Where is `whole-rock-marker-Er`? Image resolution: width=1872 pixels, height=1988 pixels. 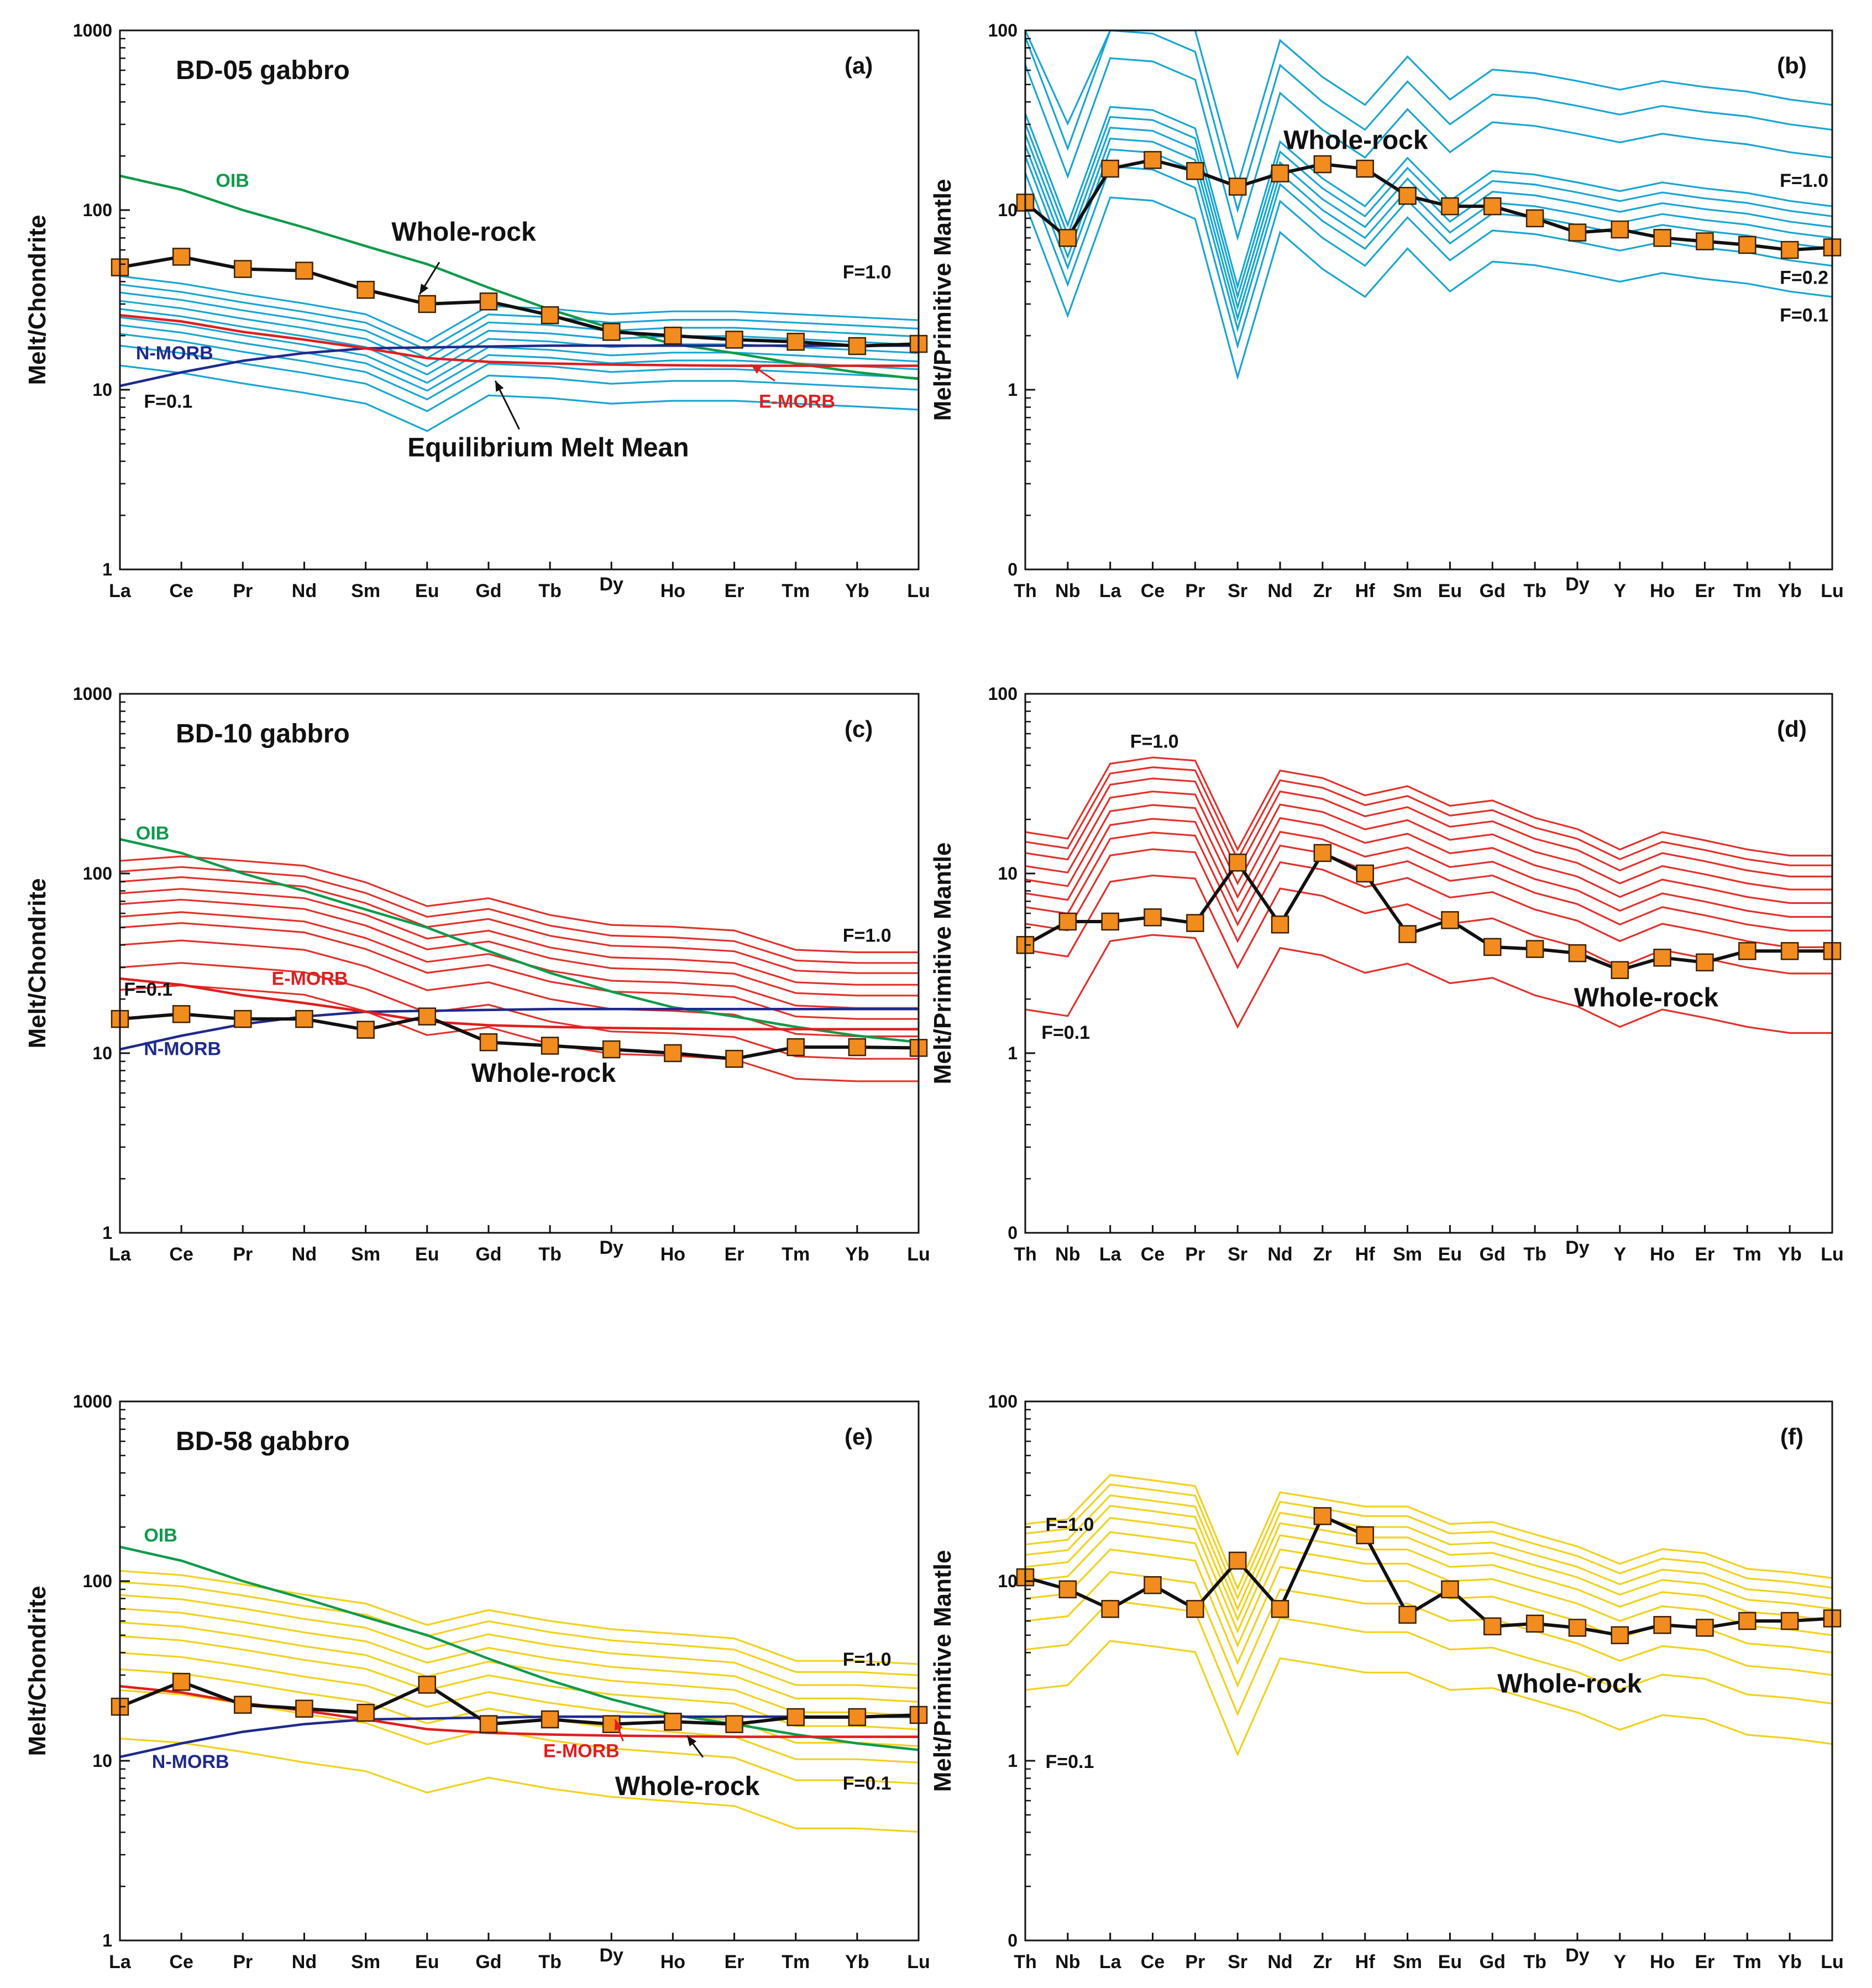
whole-rock-marker-Er is located at coordinates (1705, 241).